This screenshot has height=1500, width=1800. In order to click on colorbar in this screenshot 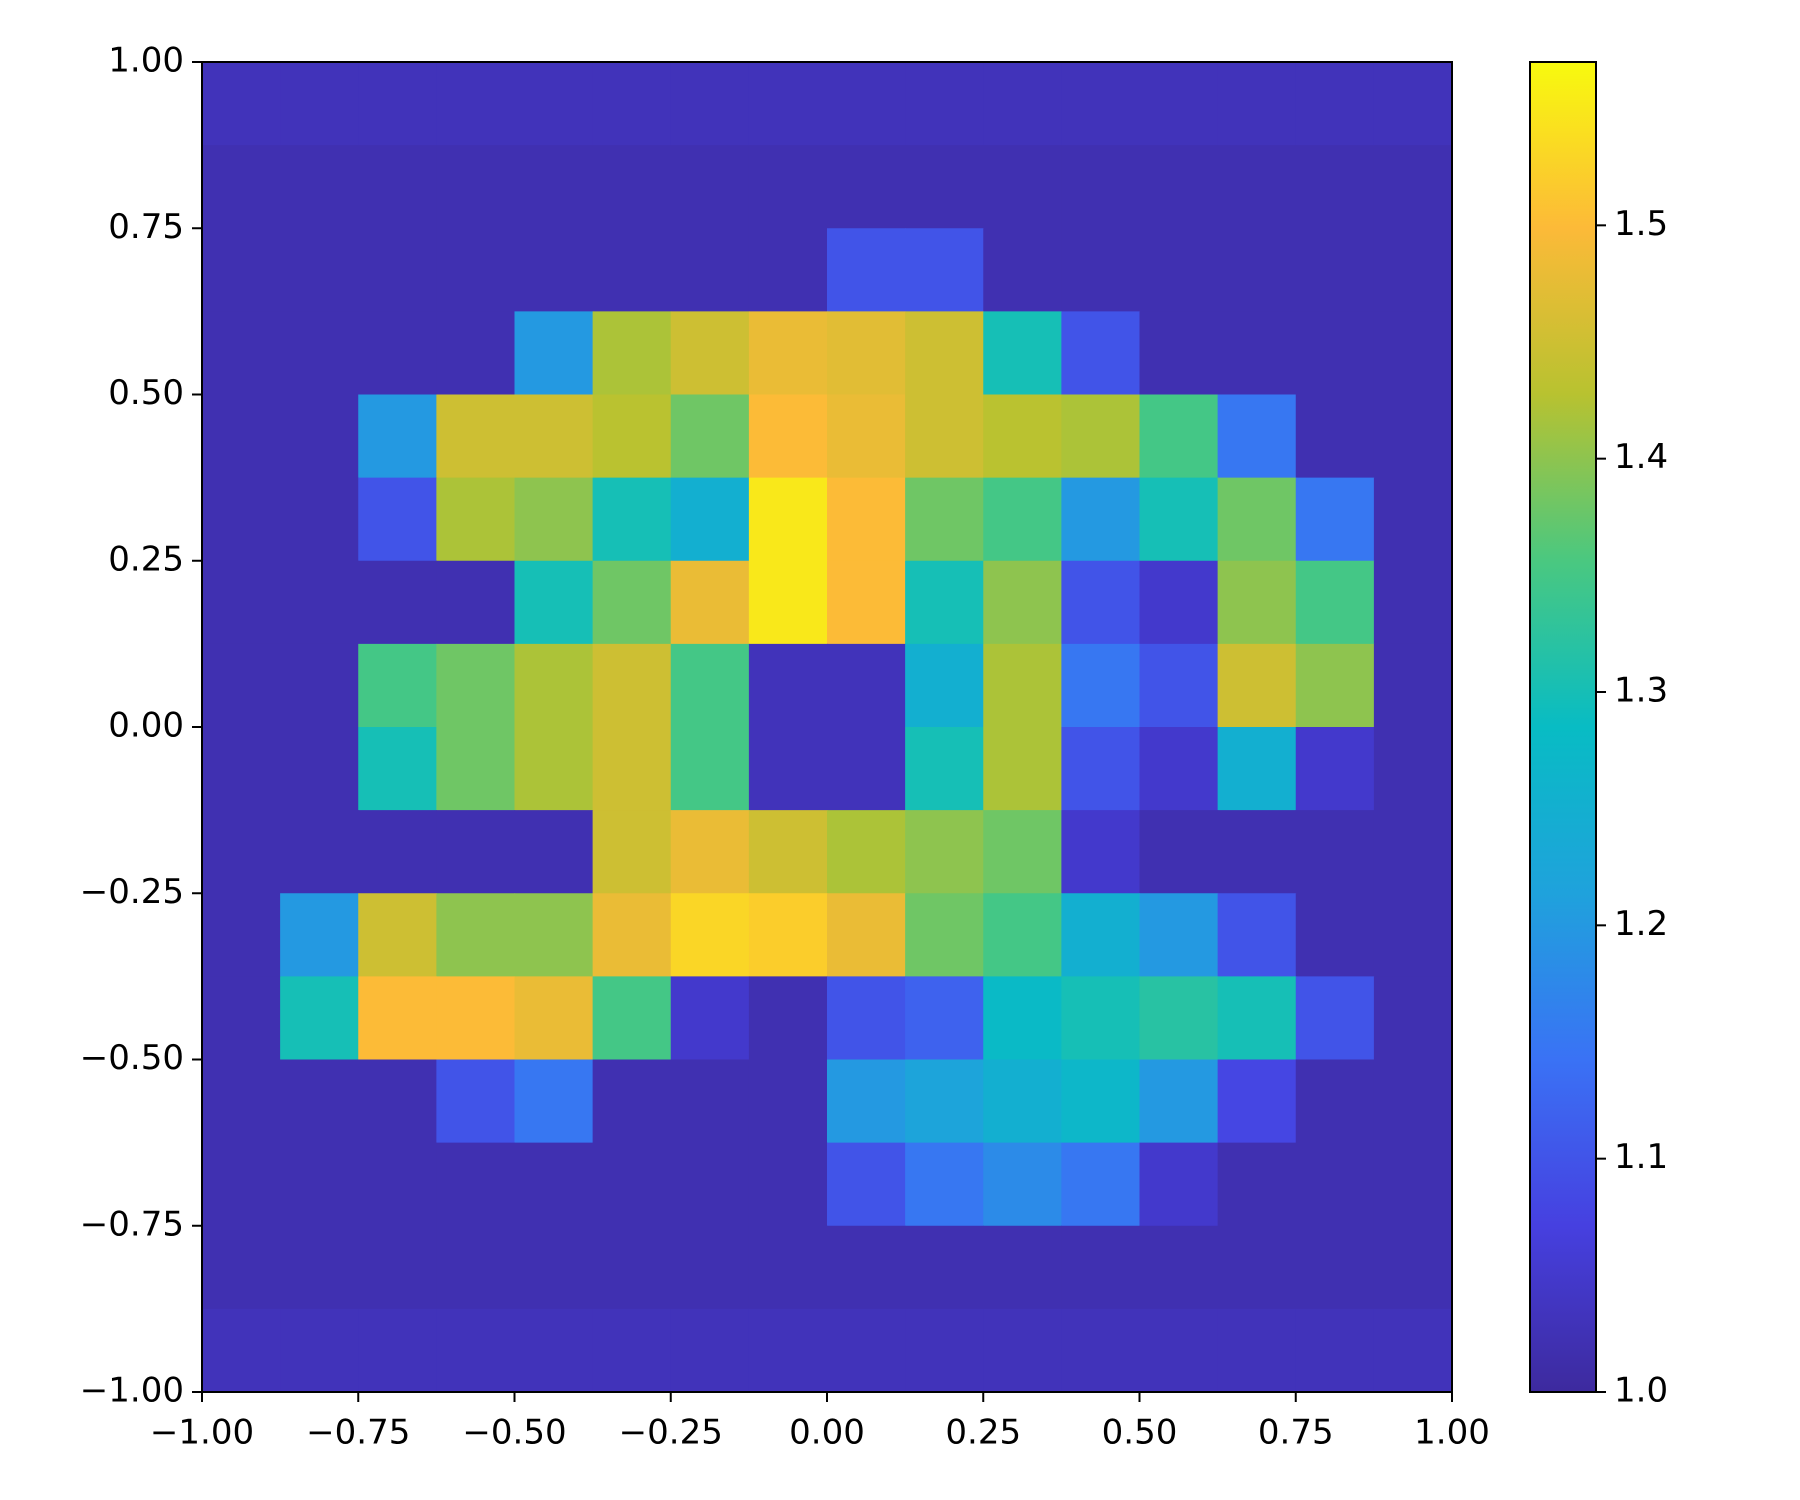, I will do `click(1563, 727)`.